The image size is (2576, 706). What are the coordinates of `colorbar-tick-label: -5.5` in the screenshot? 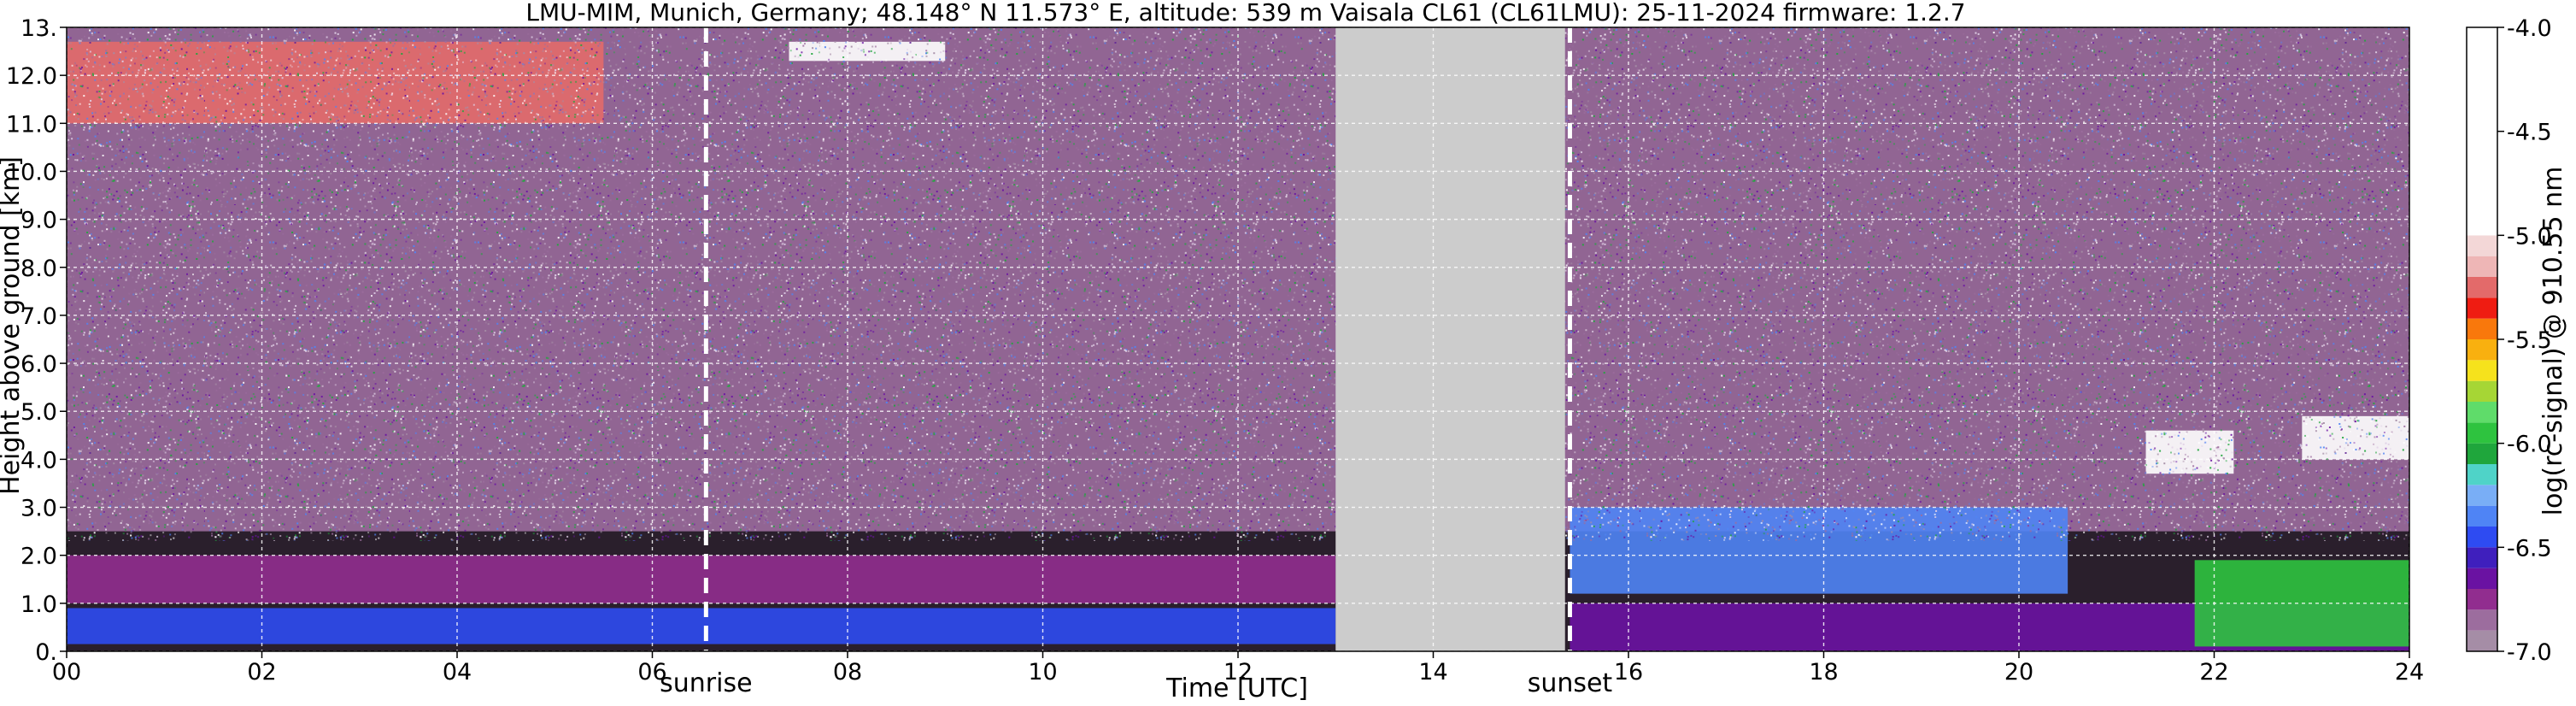 It's located at (2529, 340).